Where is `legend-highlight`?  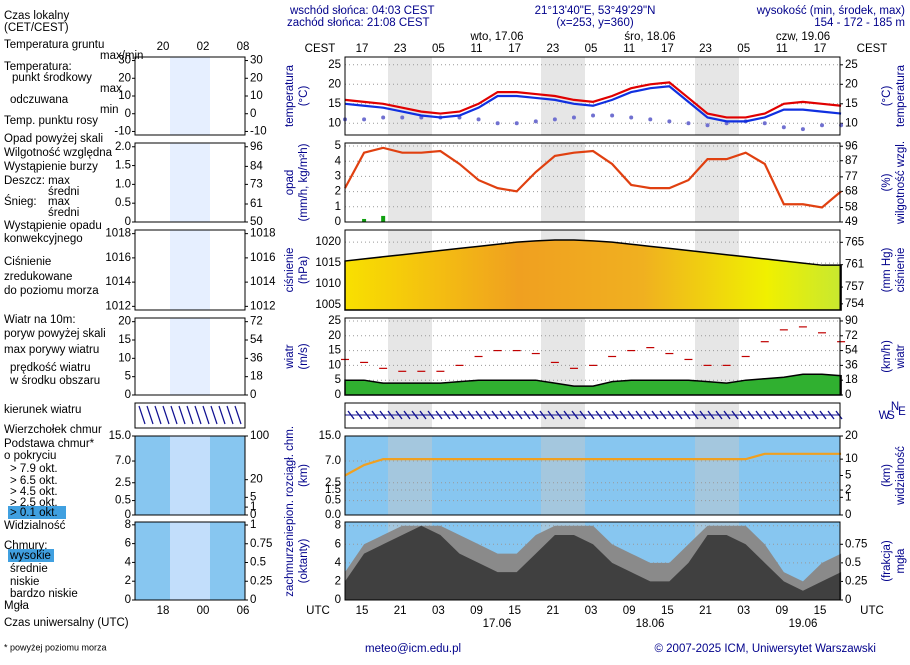
legend-highlight is located at coordinates (37, 512).